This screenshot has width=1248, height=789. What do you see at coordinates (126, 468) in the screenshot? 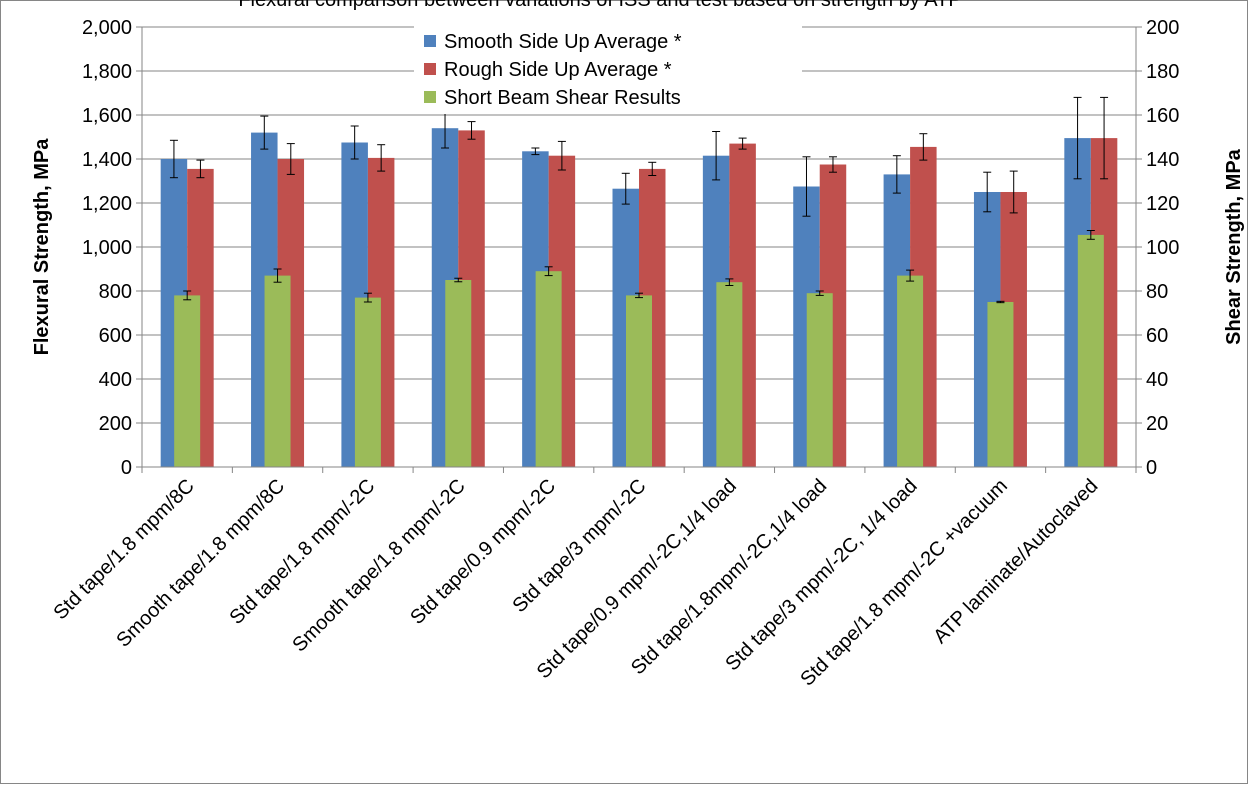
I see `y-tick-label: 0` at bounding box center [126, 468].